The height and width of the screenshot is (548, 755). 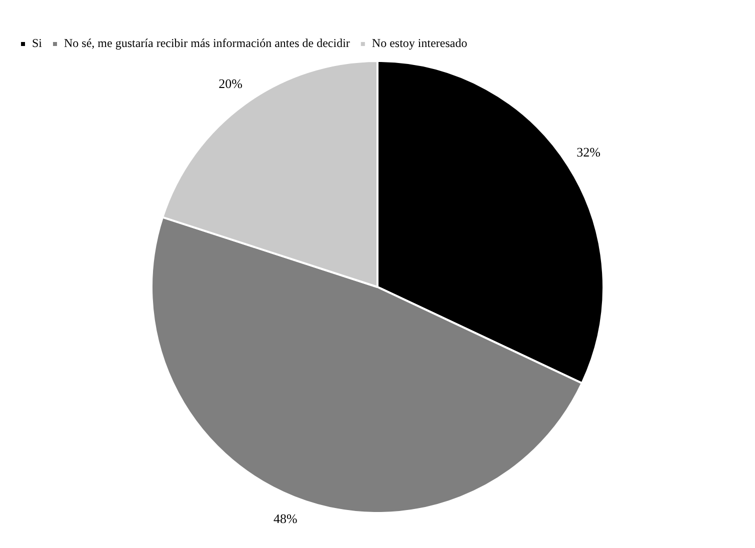 I want to click on data-label: 48%, so click(x=286, y=518).